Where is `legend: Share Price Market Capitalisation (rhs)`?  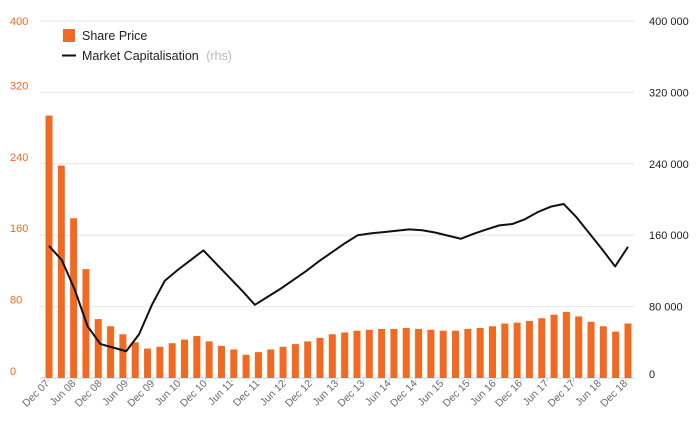
legend: Share Price Market Capitalisation (rhs) is located at coordinates (147, 46).